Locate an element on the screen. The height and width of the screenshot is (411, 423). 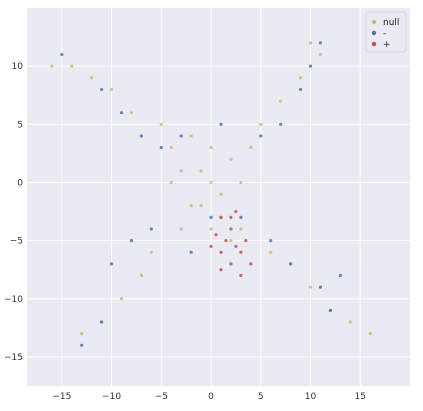
x-axis-ticks: −15 −10 −5 0 5 10 15 is located at coordinates (209, 397).